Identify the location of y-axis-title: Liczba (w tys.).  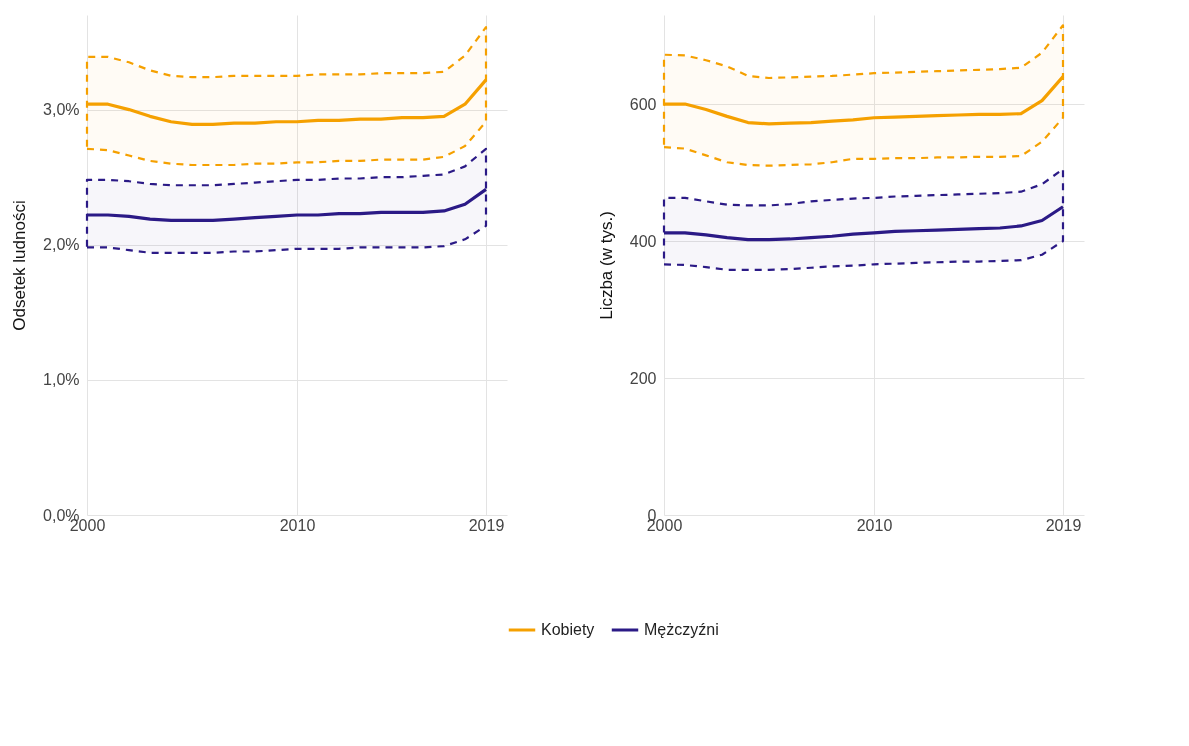
(606, 265).